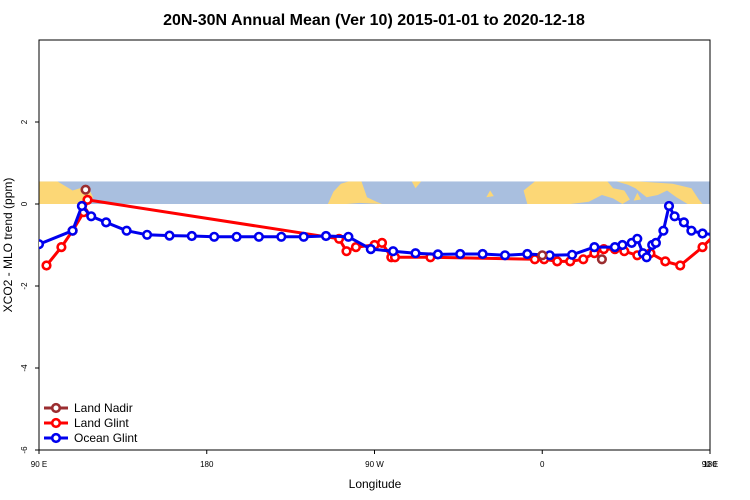  Describe the element at coordinates (394, 193) in the screenshot. I see `map-strip` at that location.